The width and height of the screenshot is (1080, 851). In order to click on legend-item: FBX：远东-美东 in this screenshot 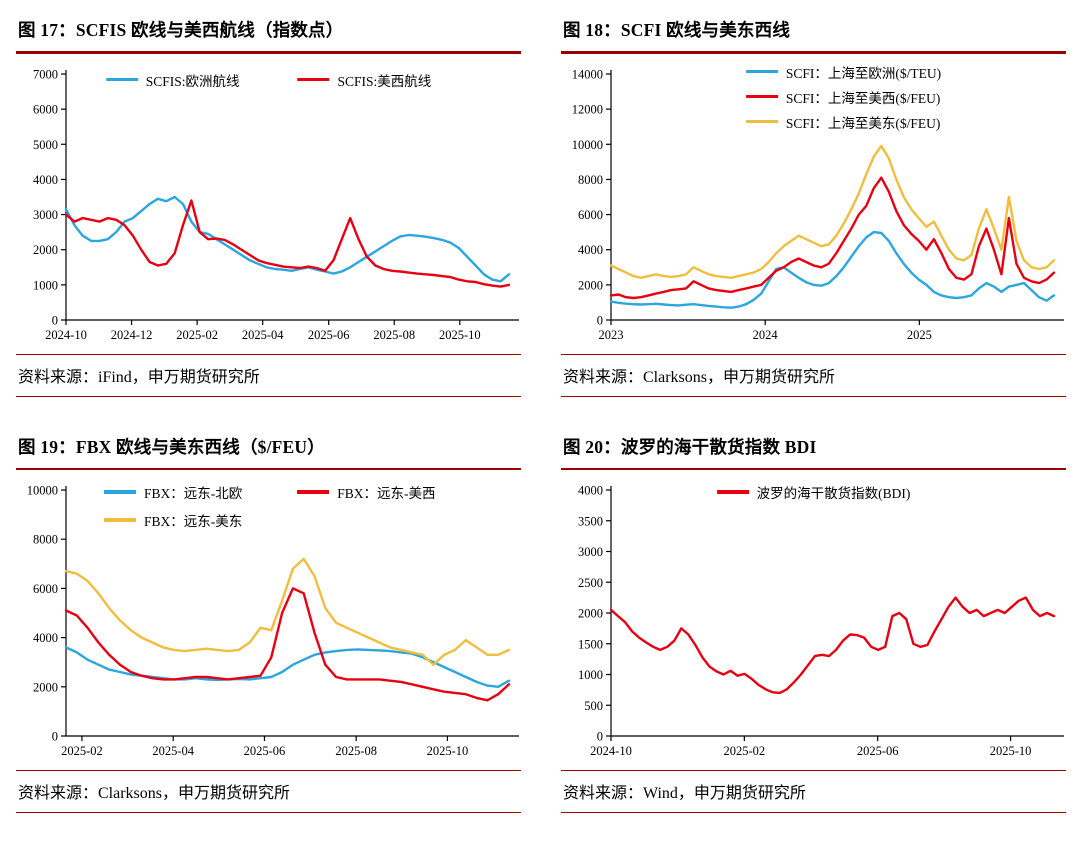, I will do `click(173, 520)`.